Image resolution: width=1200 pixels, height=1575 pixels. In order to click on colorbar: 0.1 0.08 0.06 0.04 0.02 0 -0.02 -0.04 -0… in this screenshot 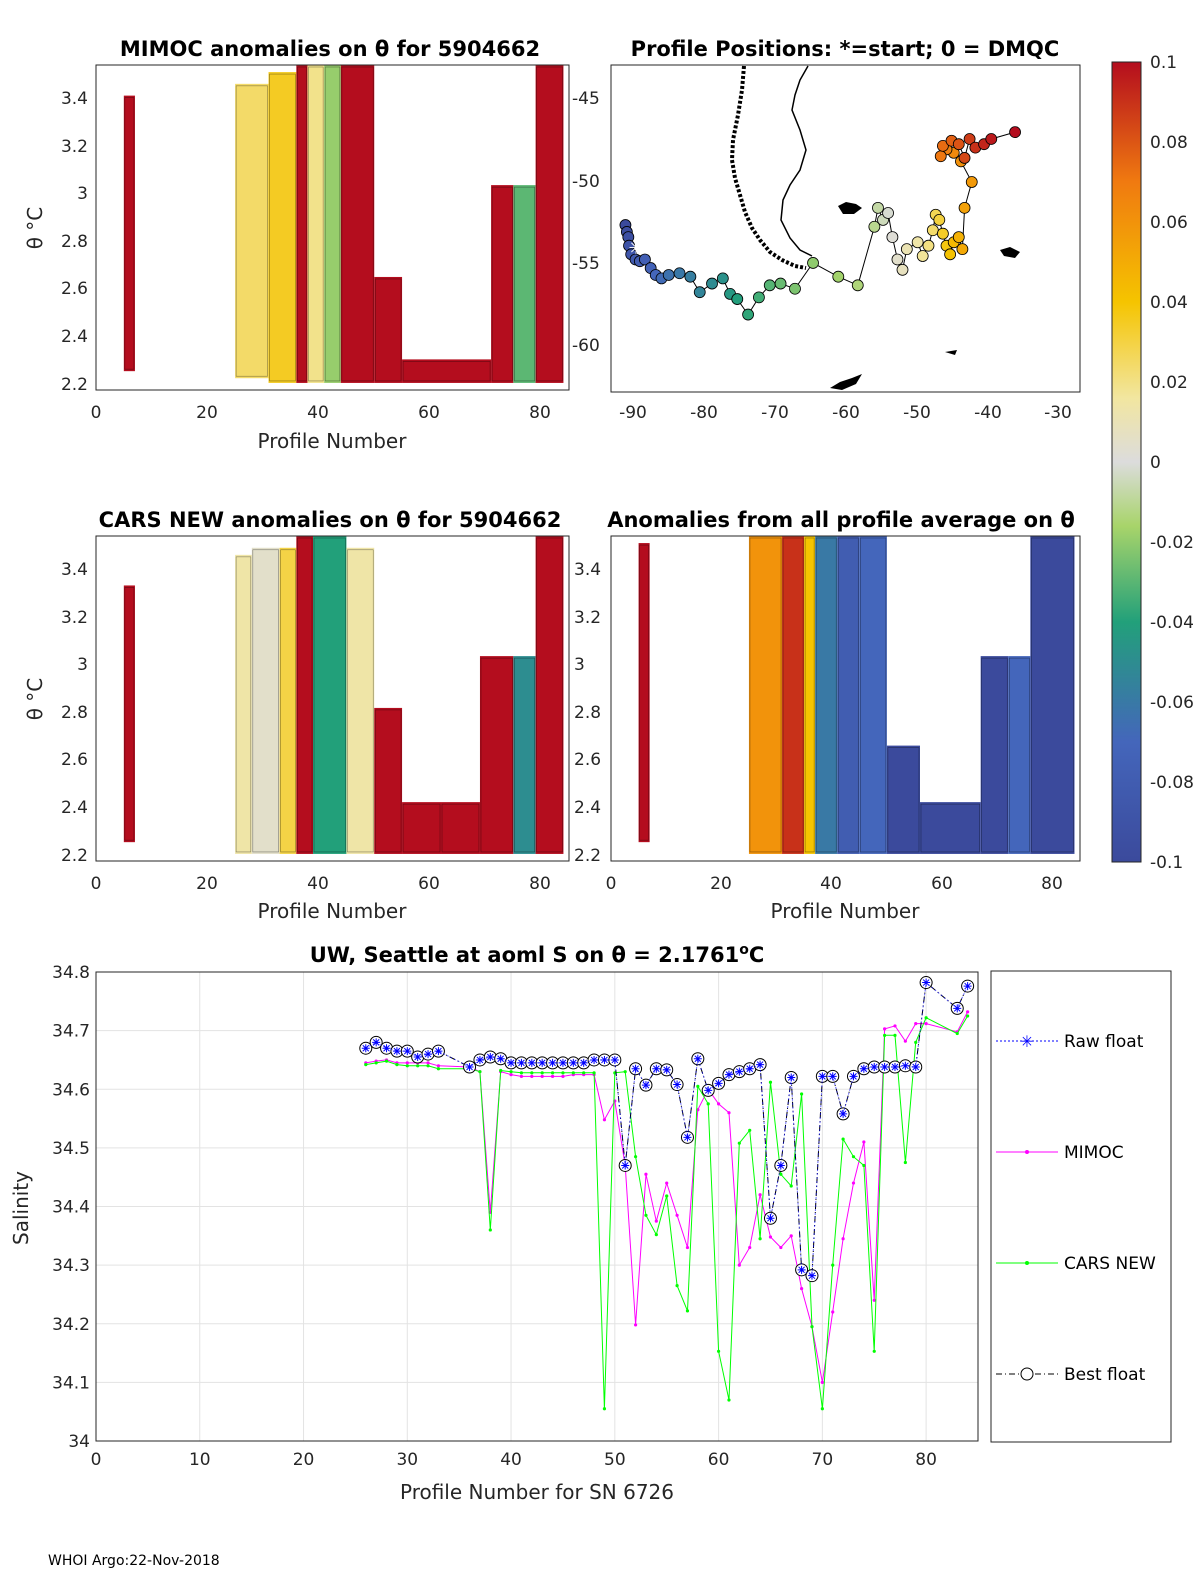, I will do `click(1152, 463)`.